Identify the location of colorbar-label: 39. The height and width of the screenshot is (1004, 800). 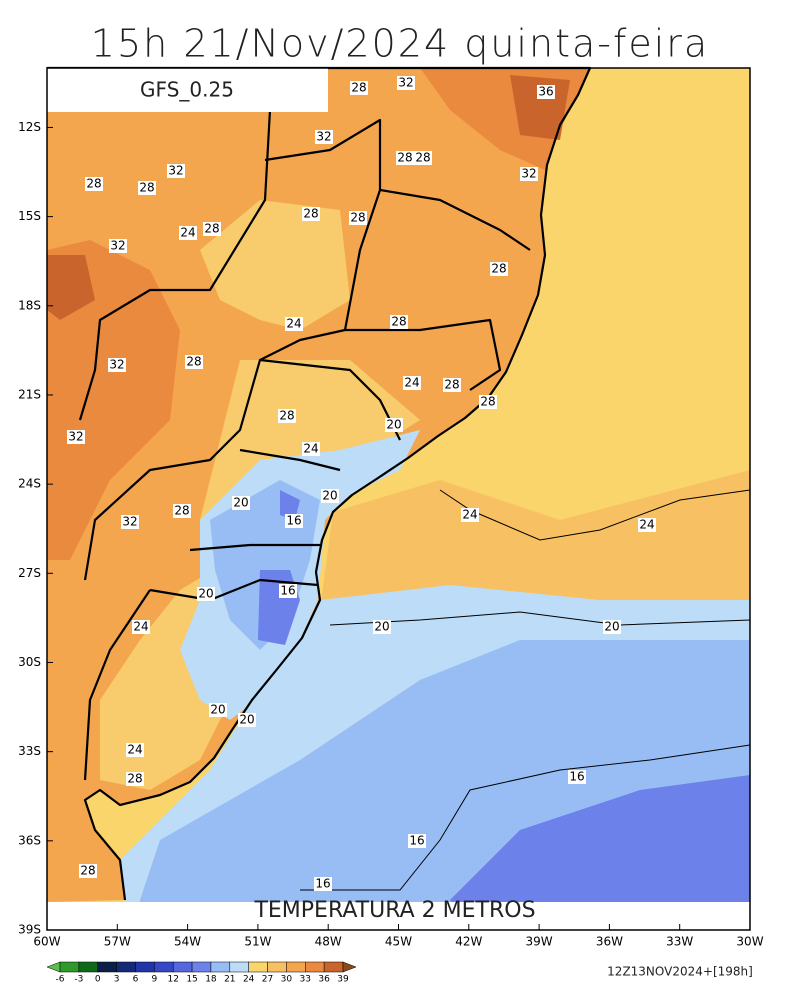
(343, 980).